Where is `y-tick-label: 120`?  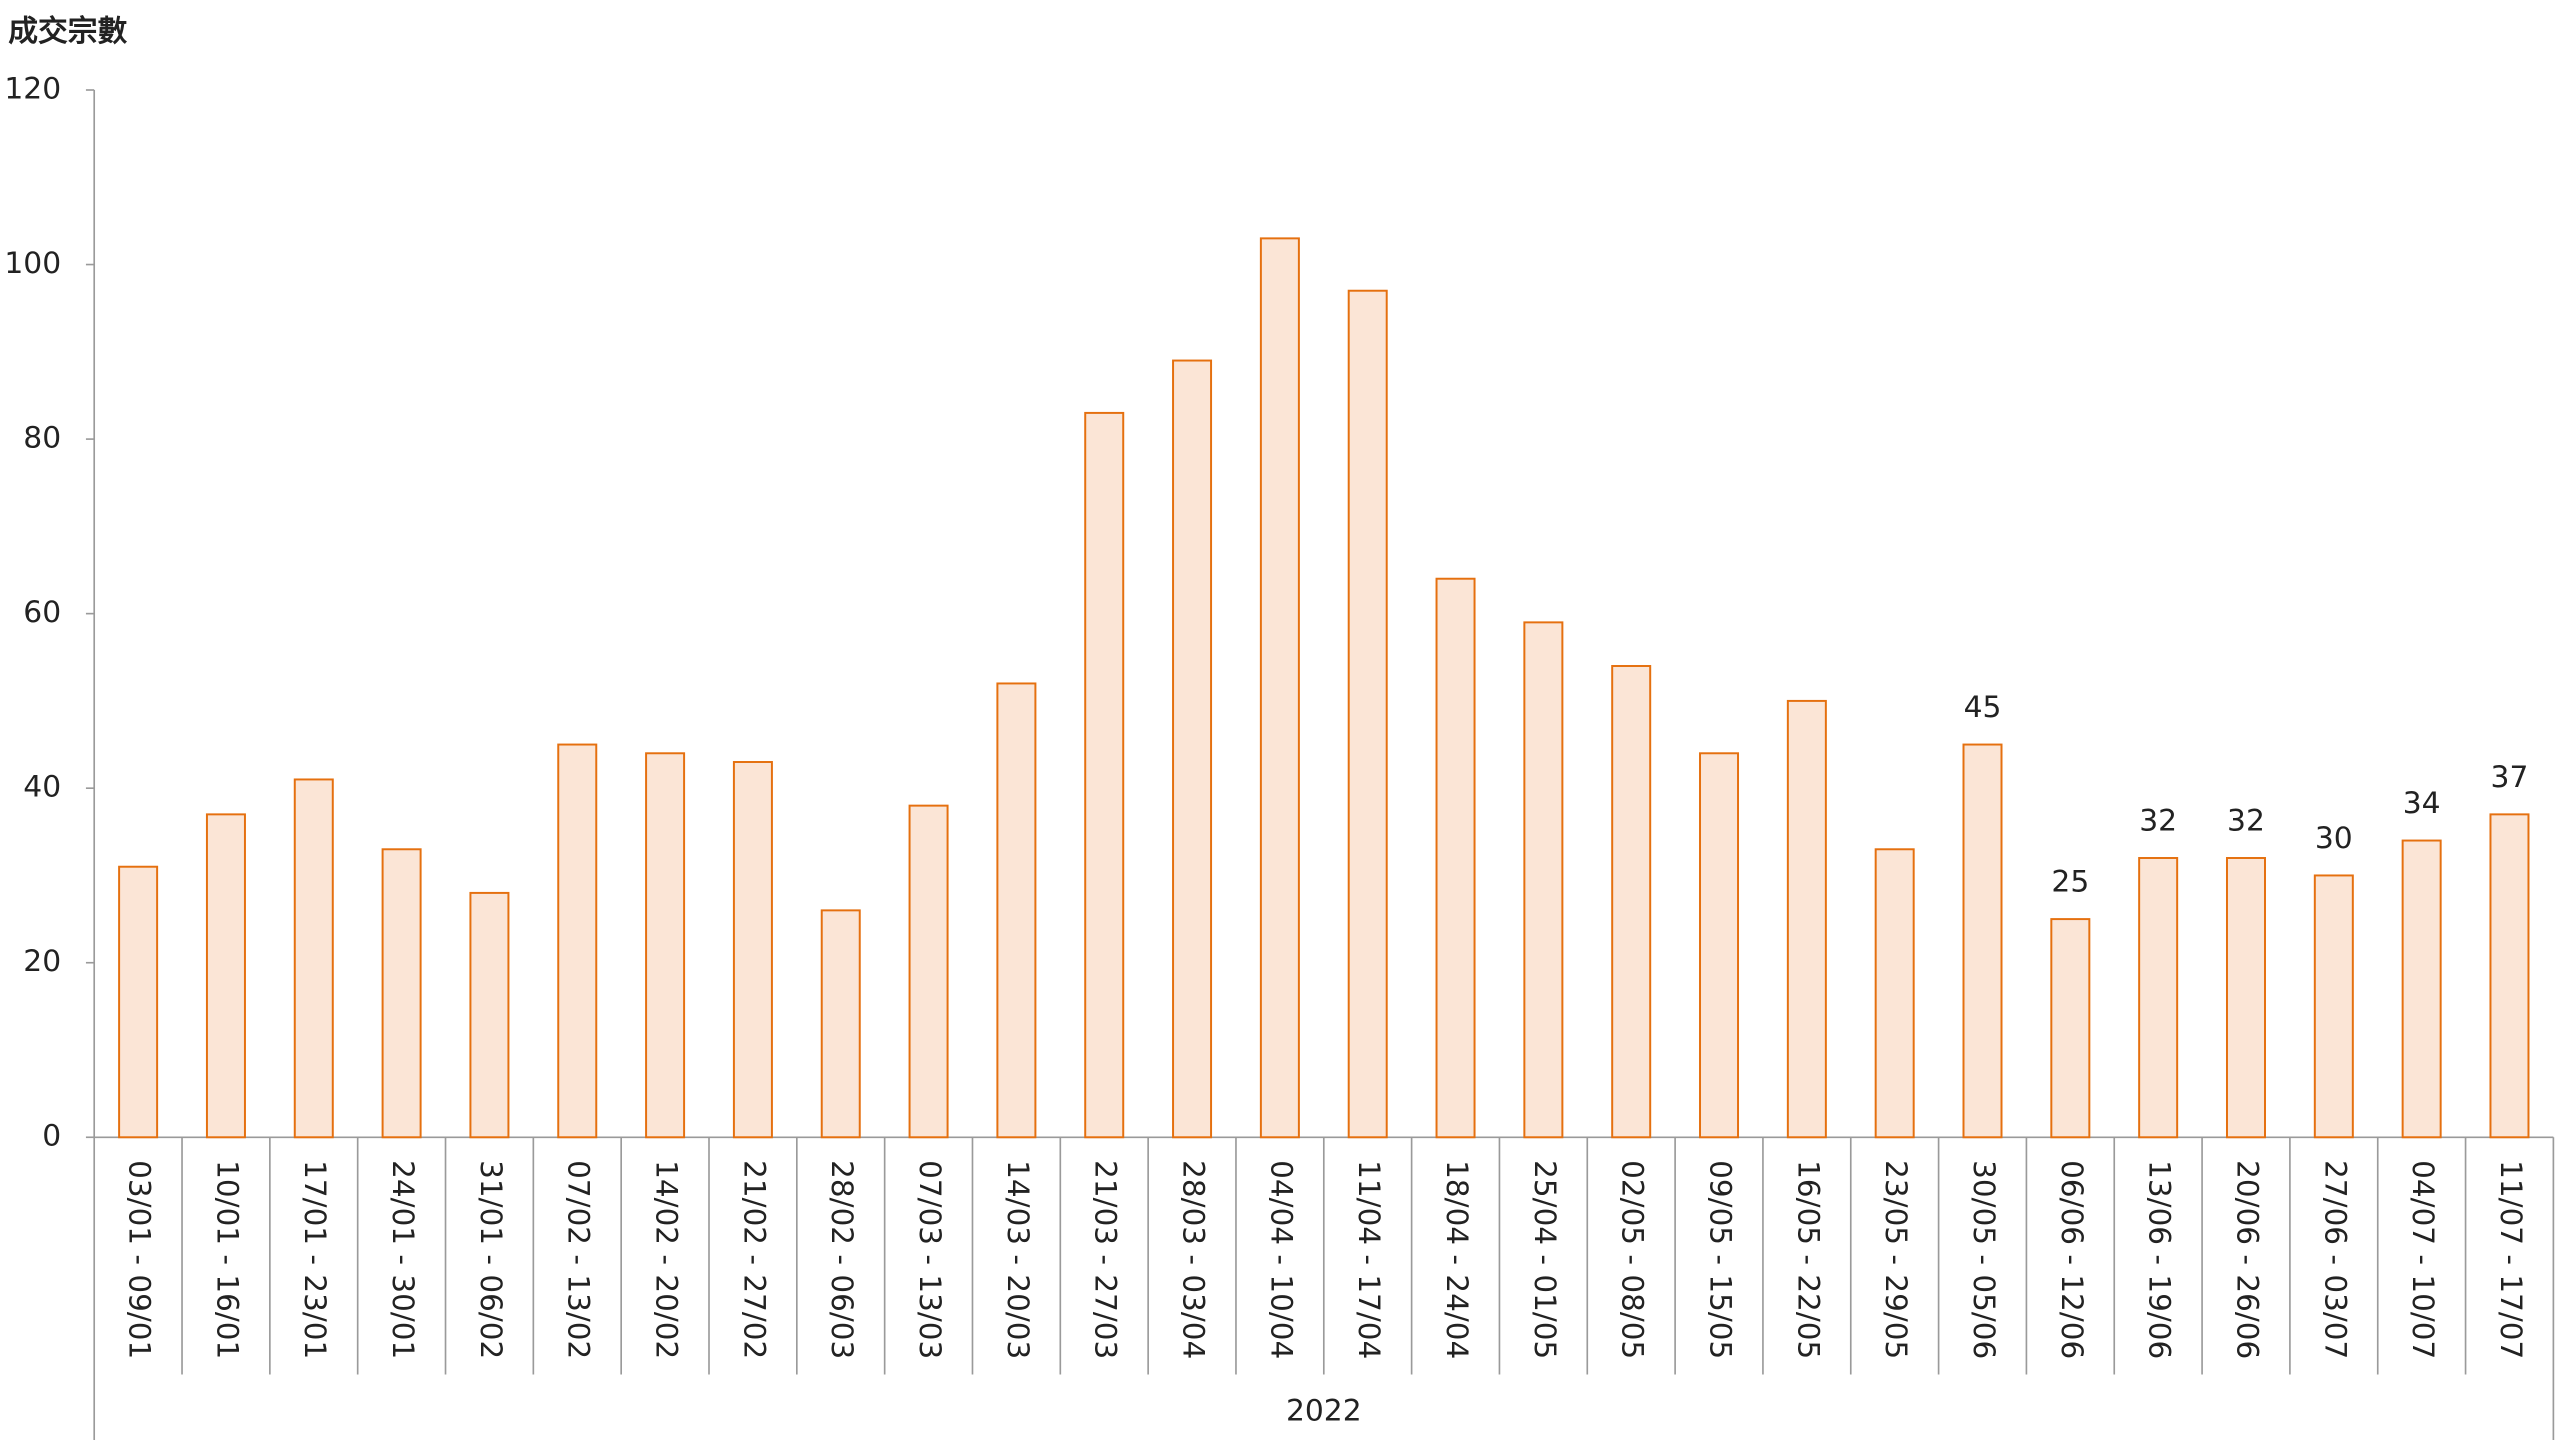 y-tick-label: 120 is located at coordinates (32, 89).